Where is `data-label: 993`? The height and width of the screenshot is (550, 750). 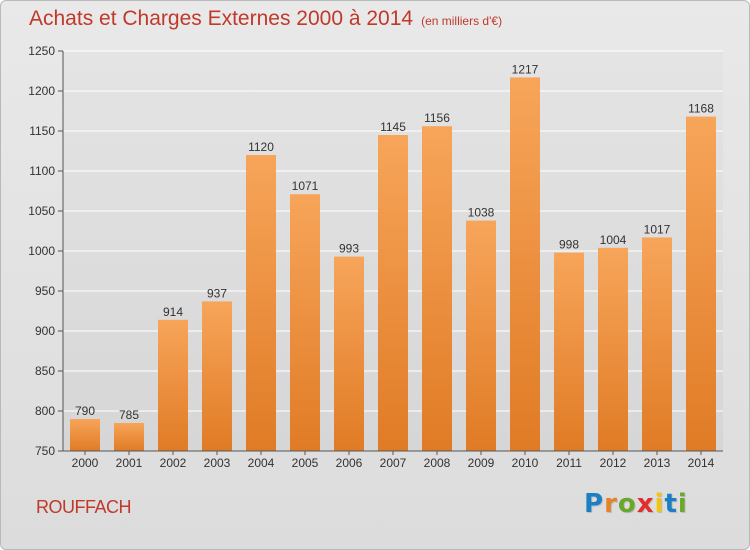 data-label: 993 is located at coordinates (349, 249).